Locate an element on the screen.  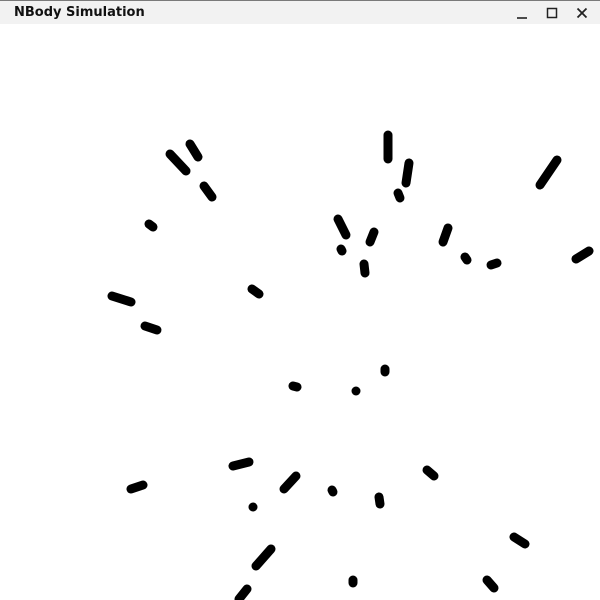
maximize-icon is located at coordinates (552, 13).